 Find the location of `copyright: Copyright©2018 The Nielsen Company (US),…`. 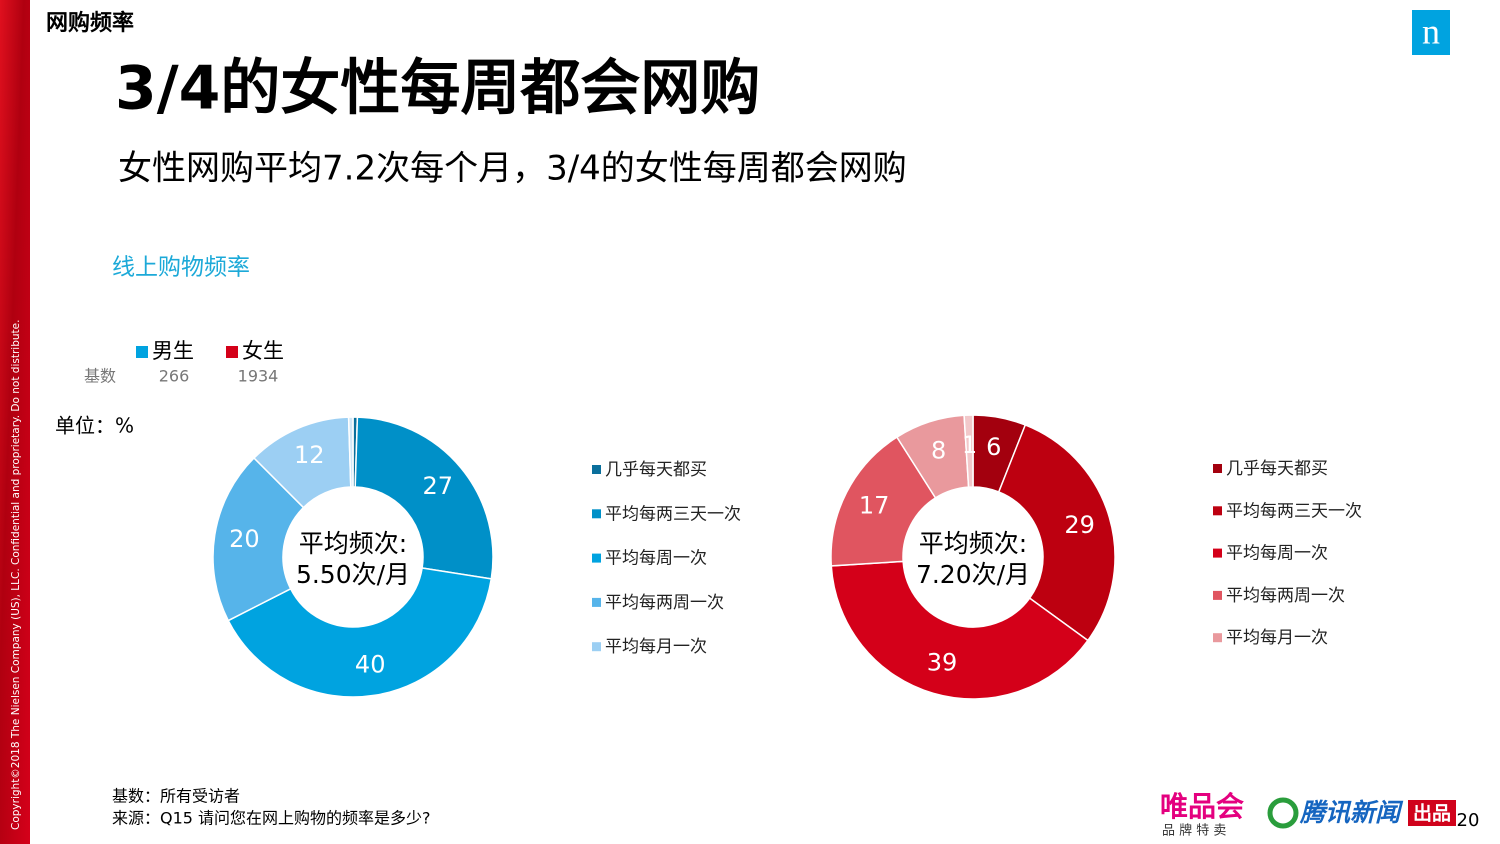

copyright: Copyright©2018 The Nielsen Company (US),… is located at coordinates (16, 575).